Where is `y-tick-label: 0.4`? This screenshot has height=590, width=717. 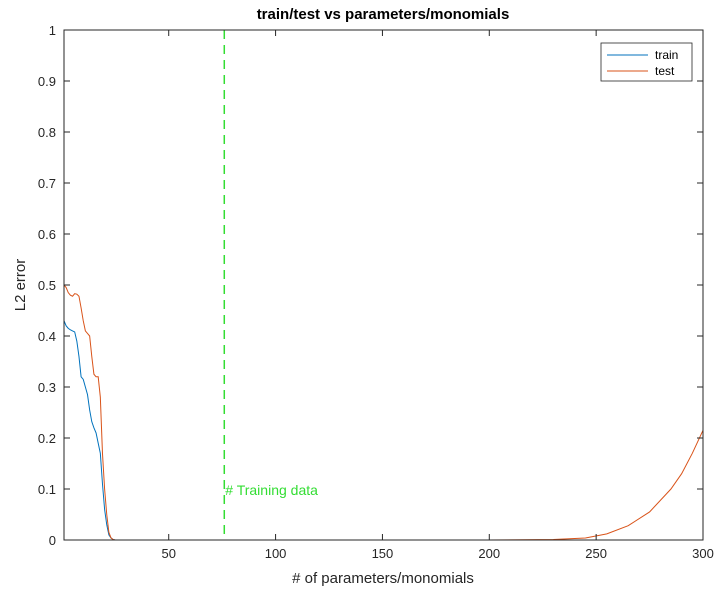 y-tick-label: 0.4 is located at coordinates (47, 336).